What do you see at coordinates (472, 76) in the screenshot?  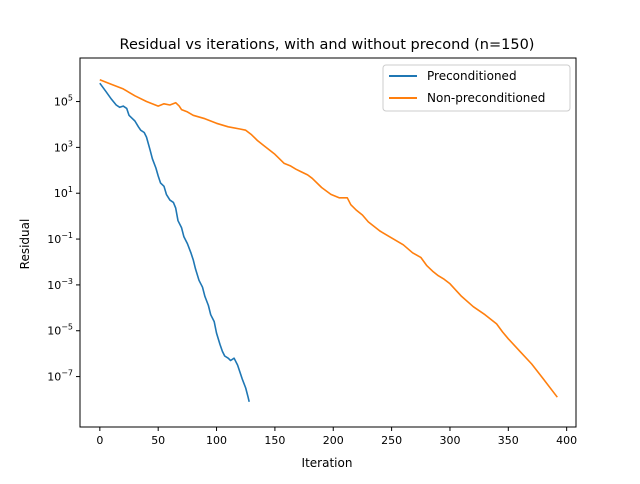 I see `legend-label-0: Preconditioned` at bounding box center [472, 76].